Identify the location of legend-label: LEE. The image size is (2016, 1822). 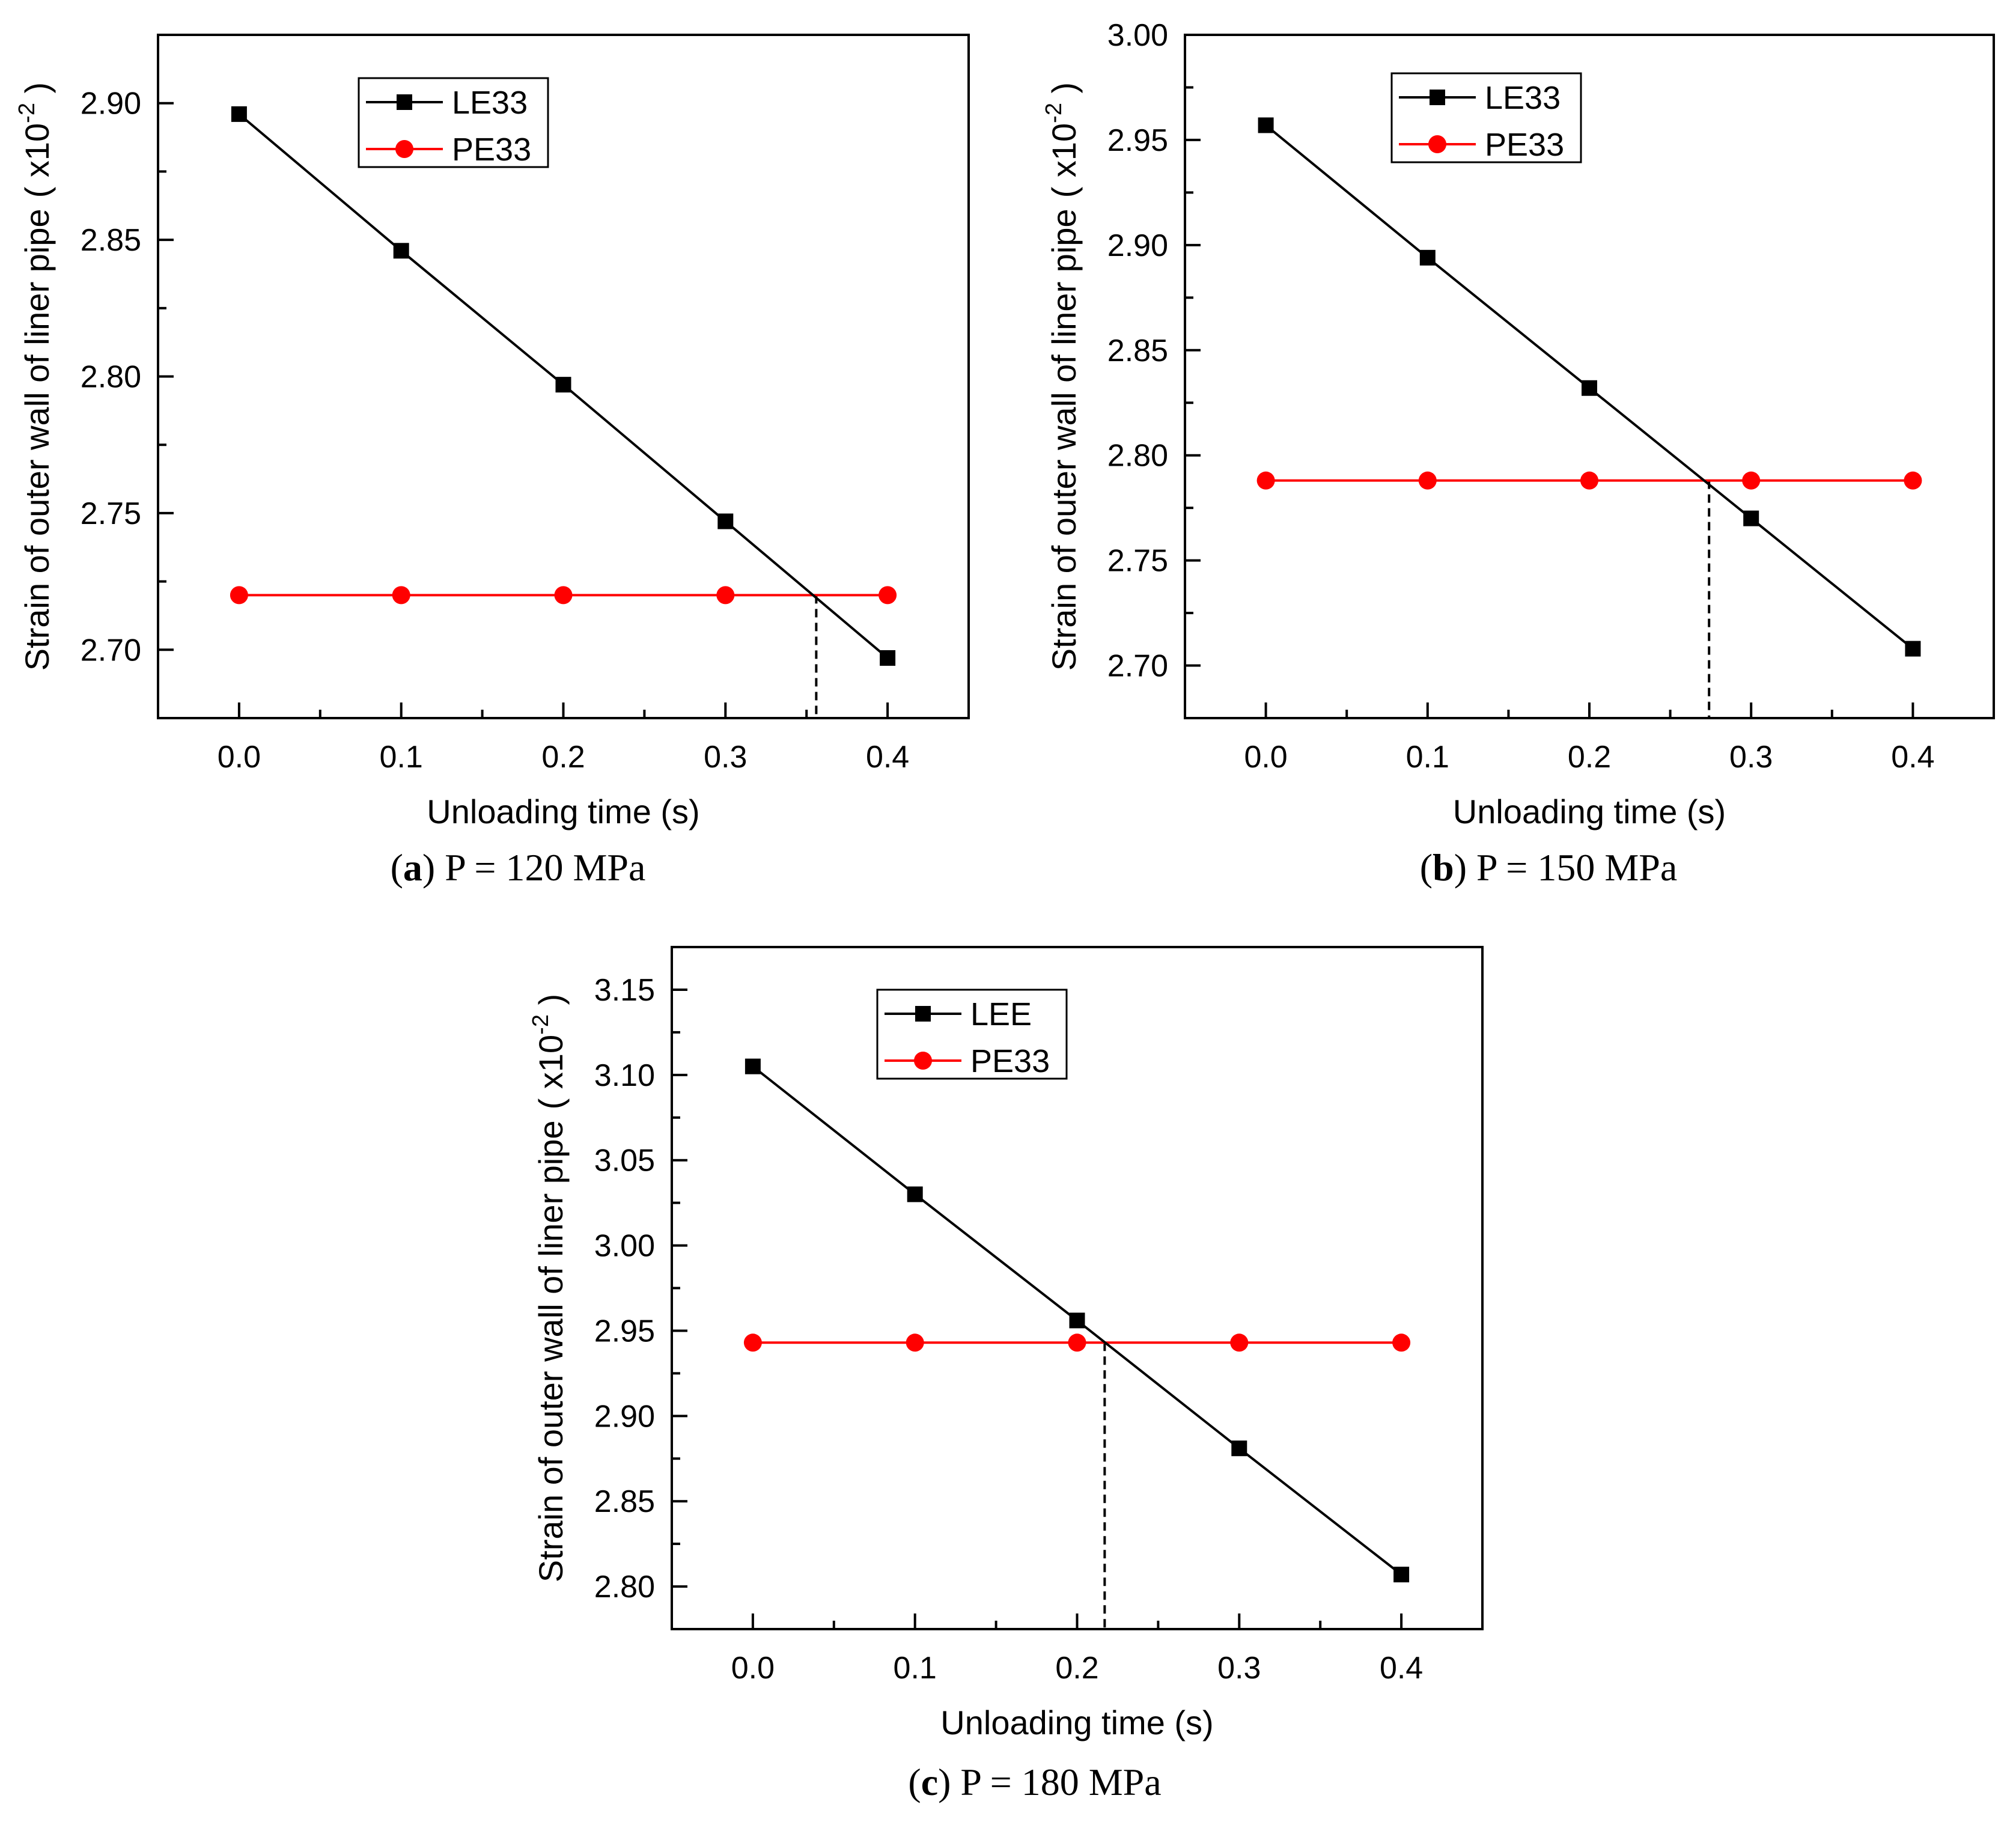
(1001, 1014).